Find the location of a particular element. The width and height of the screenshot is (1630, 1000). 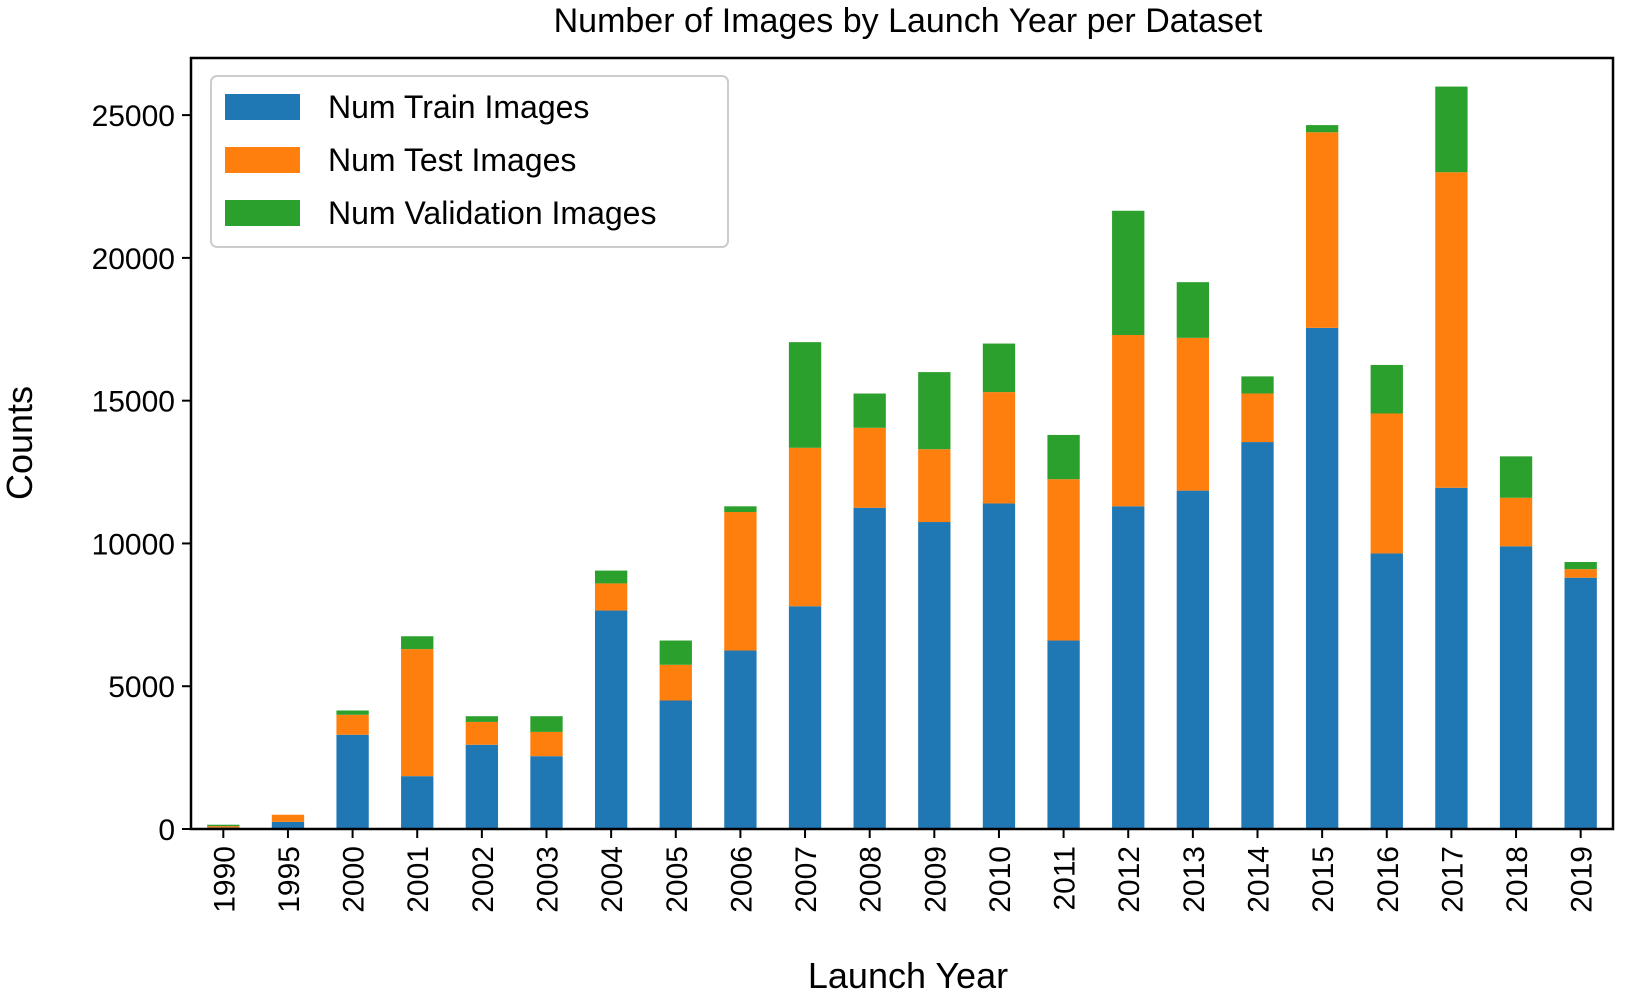

x-tick-label: 1990 is located at coordinates (224, 879).